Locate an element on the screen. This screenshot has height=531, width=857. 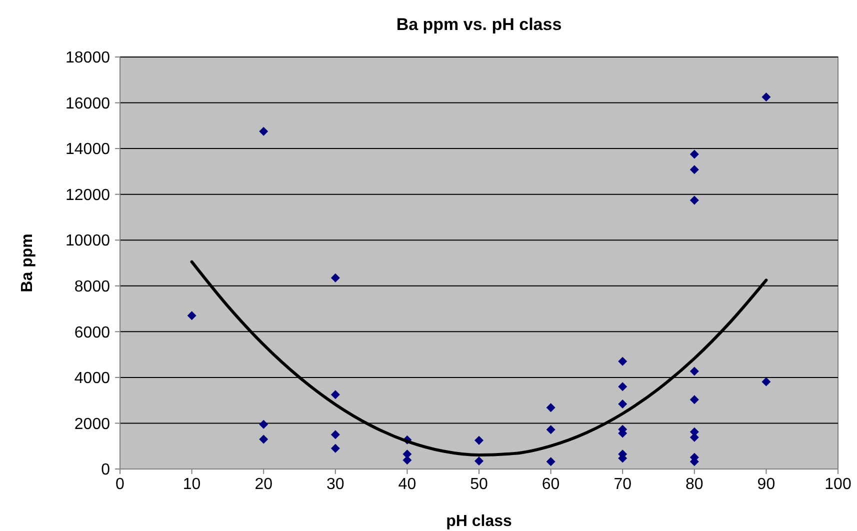
x-tick-label: 40 is located at coordinates (407, 484).